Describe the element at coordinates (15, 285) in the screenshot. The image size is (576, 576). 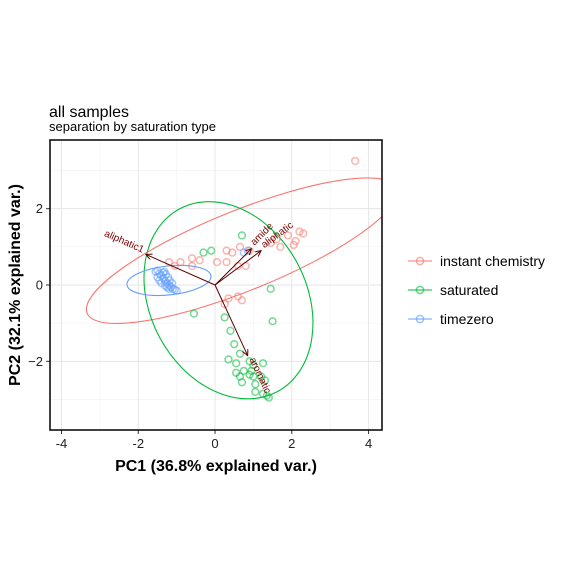
I see `y-axis-label: PC2 (32.1% explained var.)` at that location.